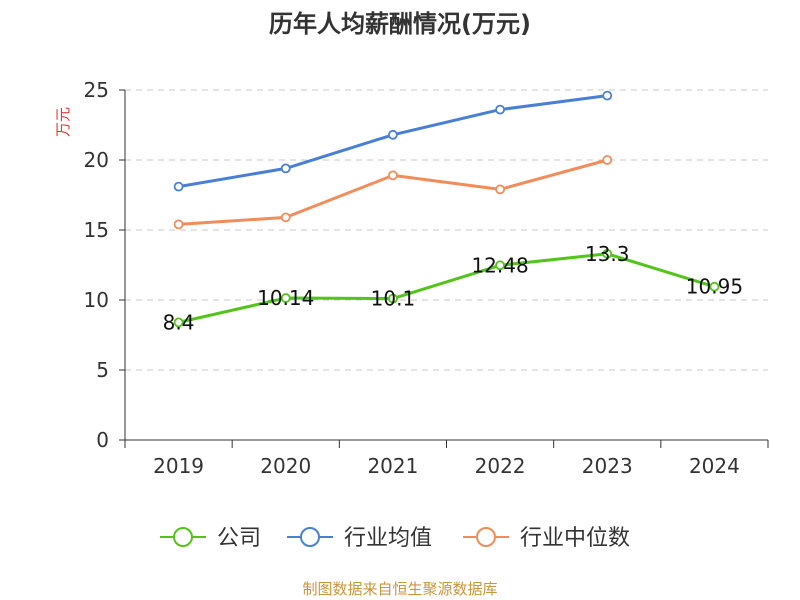 The image size is (800, 600). What do you see at coordinates (63, 122) in the screenshot?
I see `y-axis-label: 万元` at bounding box center [63, 122].